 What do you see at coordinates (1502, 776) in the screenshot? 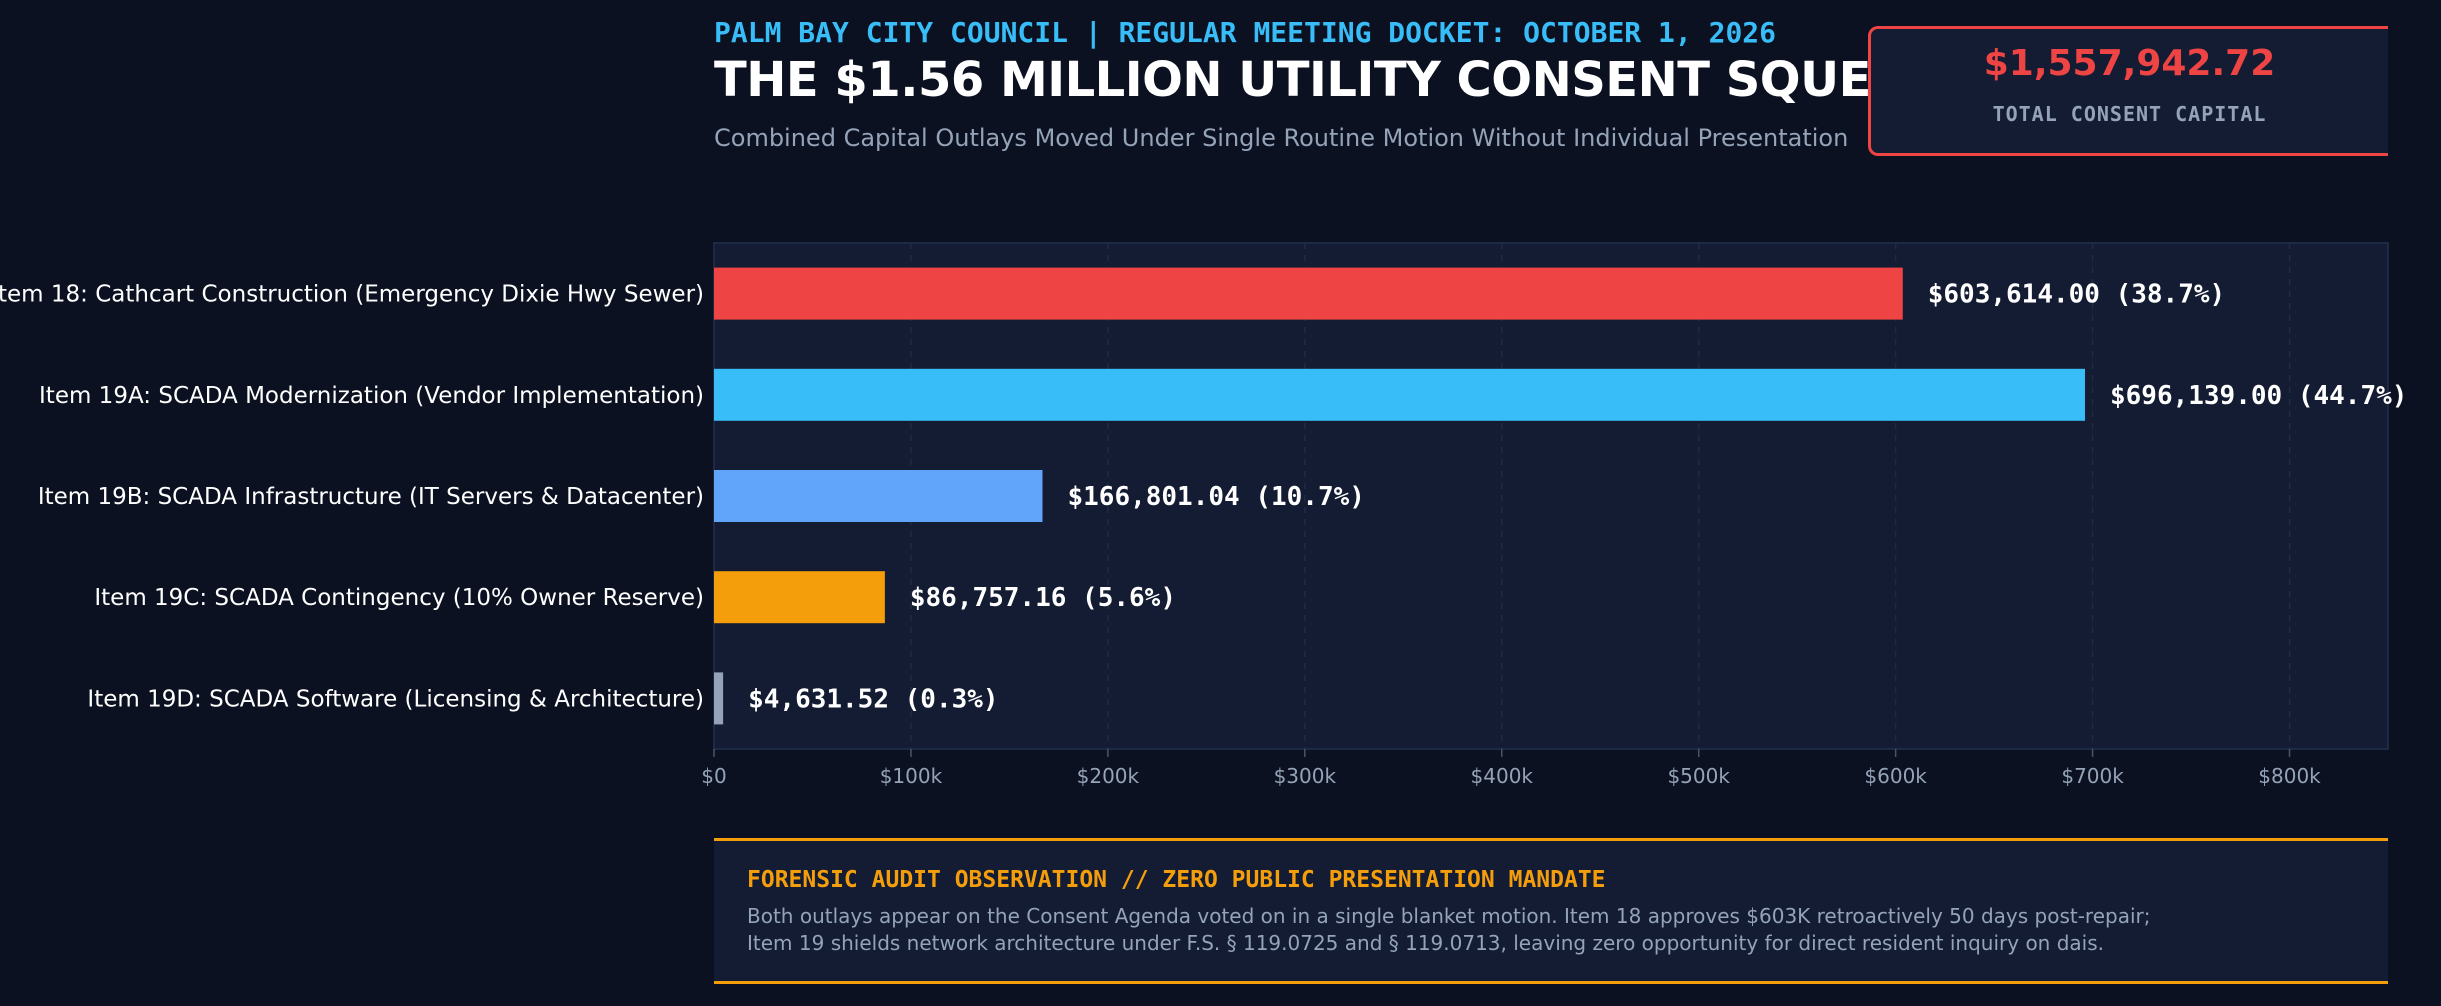
I see `x-tick-label: $400k` at bounding box center [1502, 776].